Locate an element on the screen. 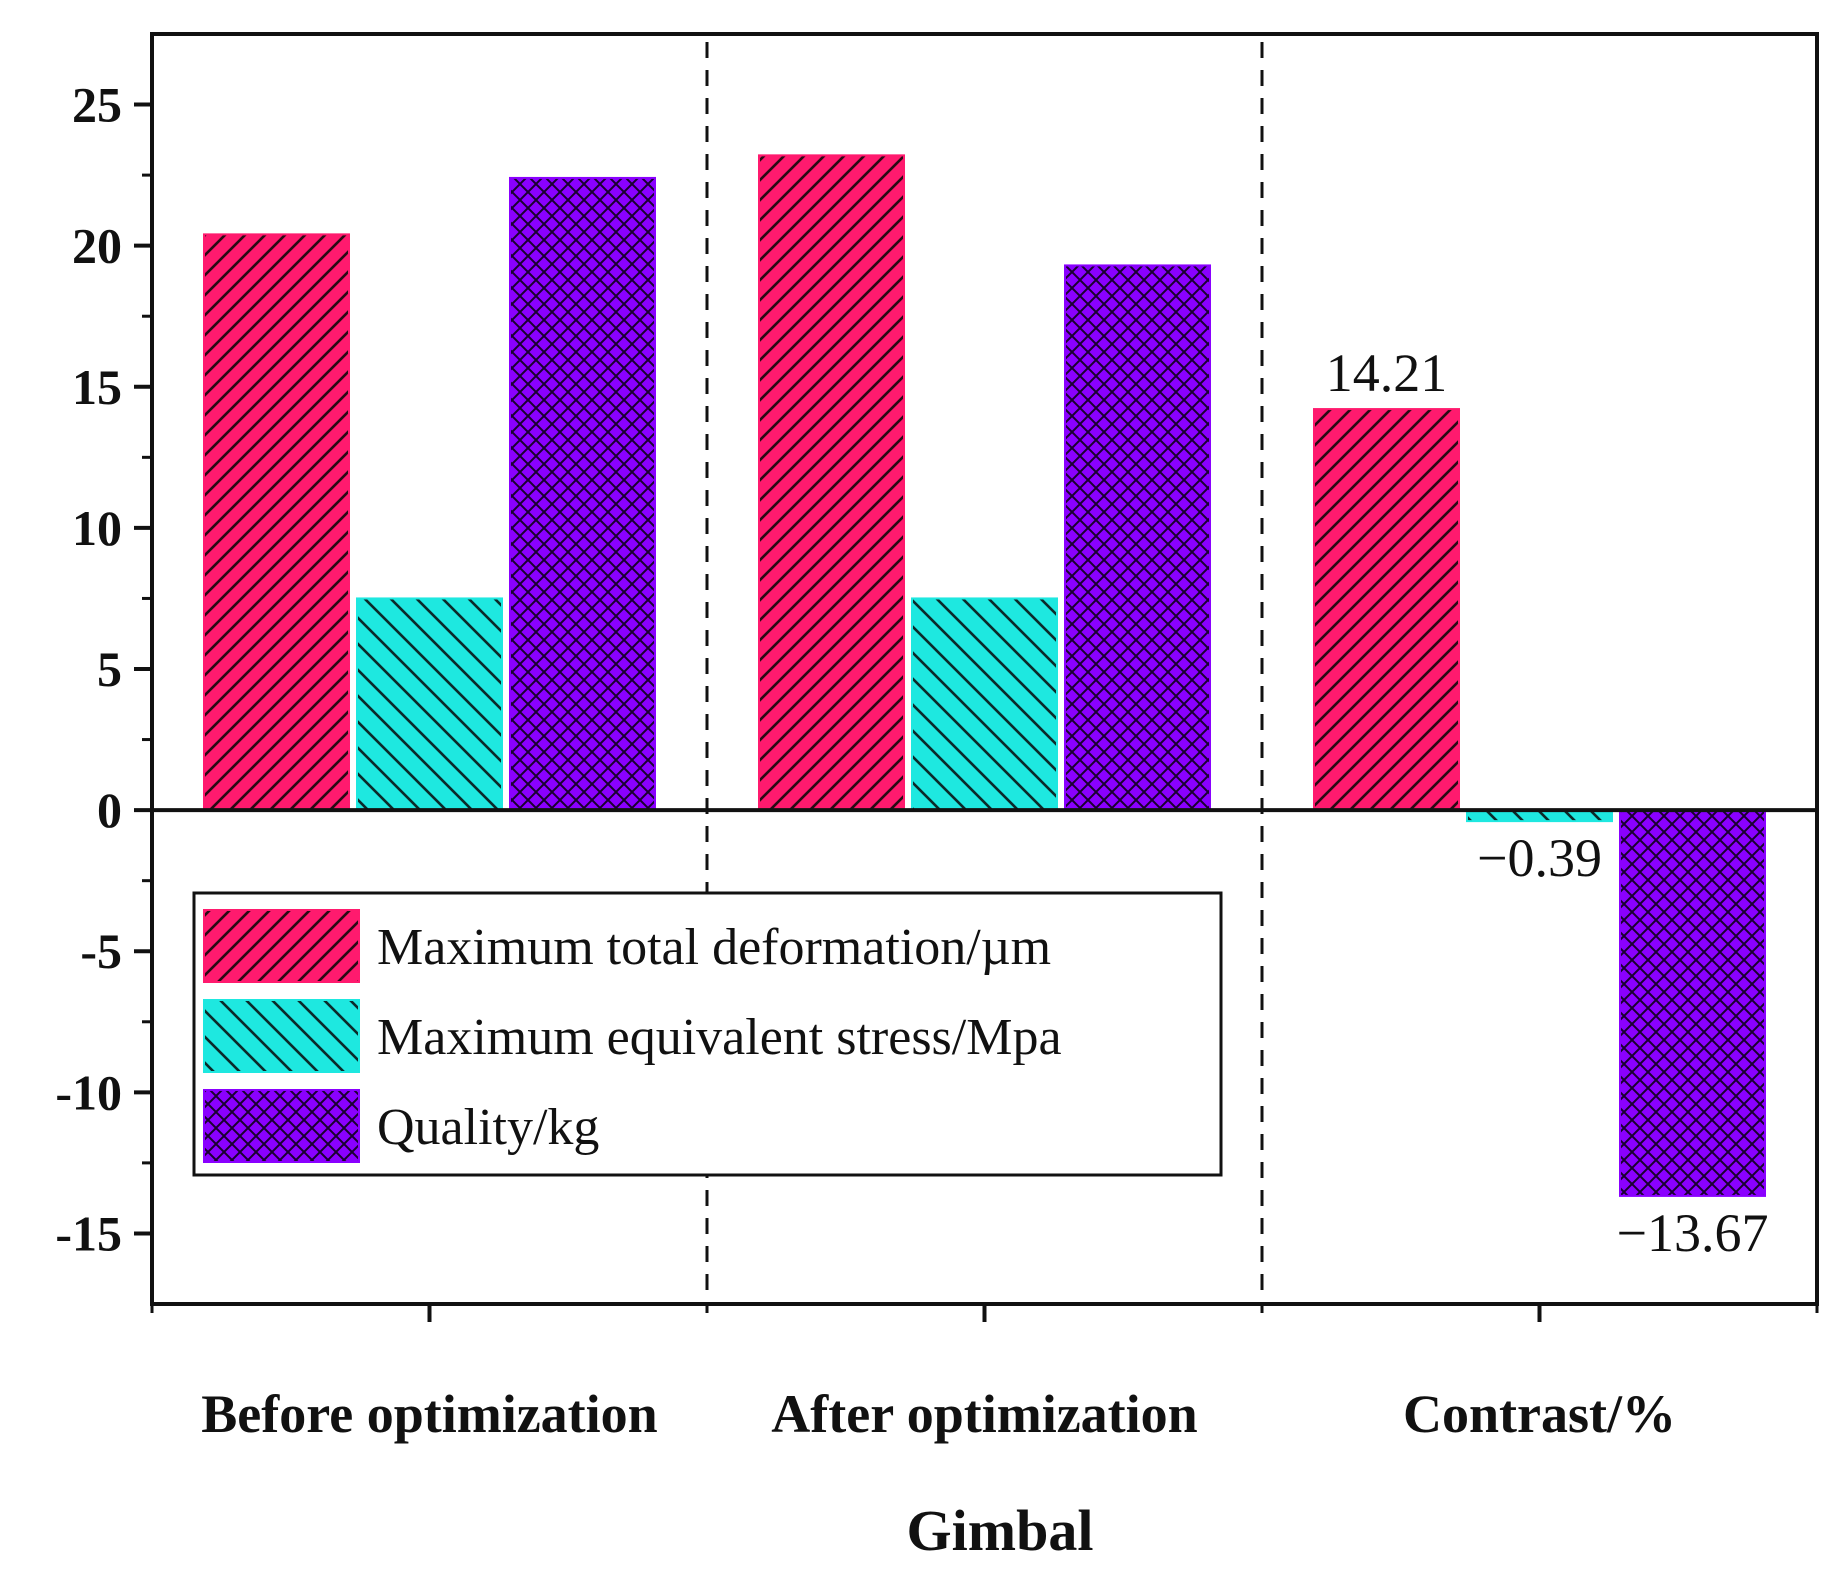 Image resolution: width=1843 pixels, height=1571 pixels. data-label: −13.67 is located at coordinates (1693, 1233).